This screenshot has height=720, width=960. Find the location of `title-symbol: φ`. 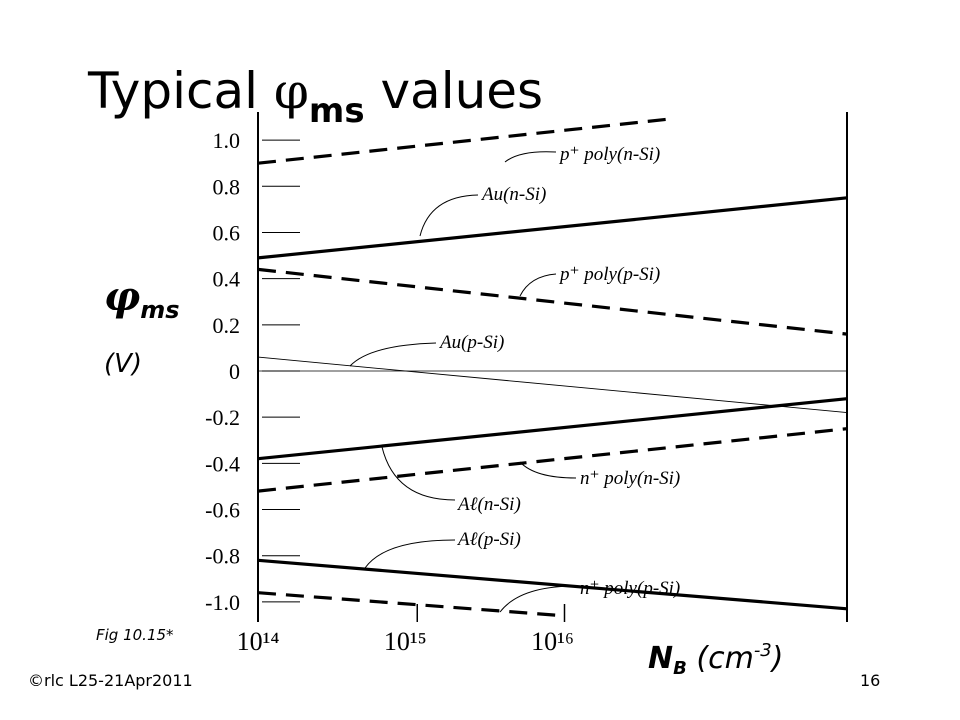

title-symbol: φ is located at coordinates (291, 91).